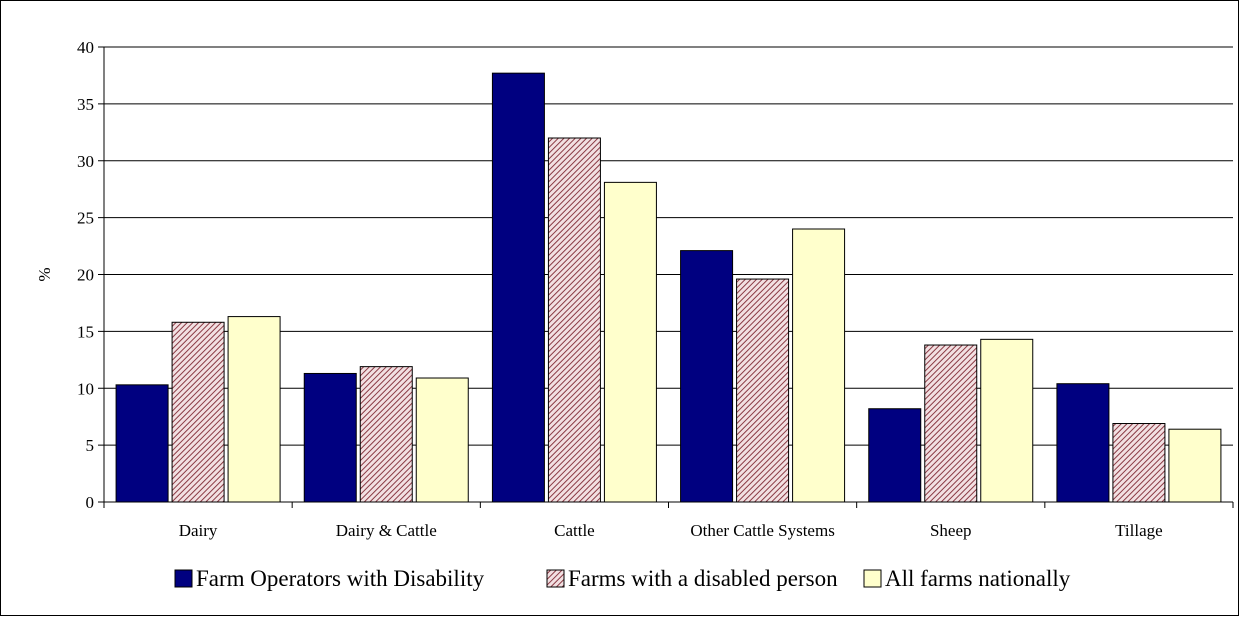 The image size is (1241, 618). Describe the element at coordinates (90, 445) in the screenshot. I see `y-tick-label: 5` at that location.